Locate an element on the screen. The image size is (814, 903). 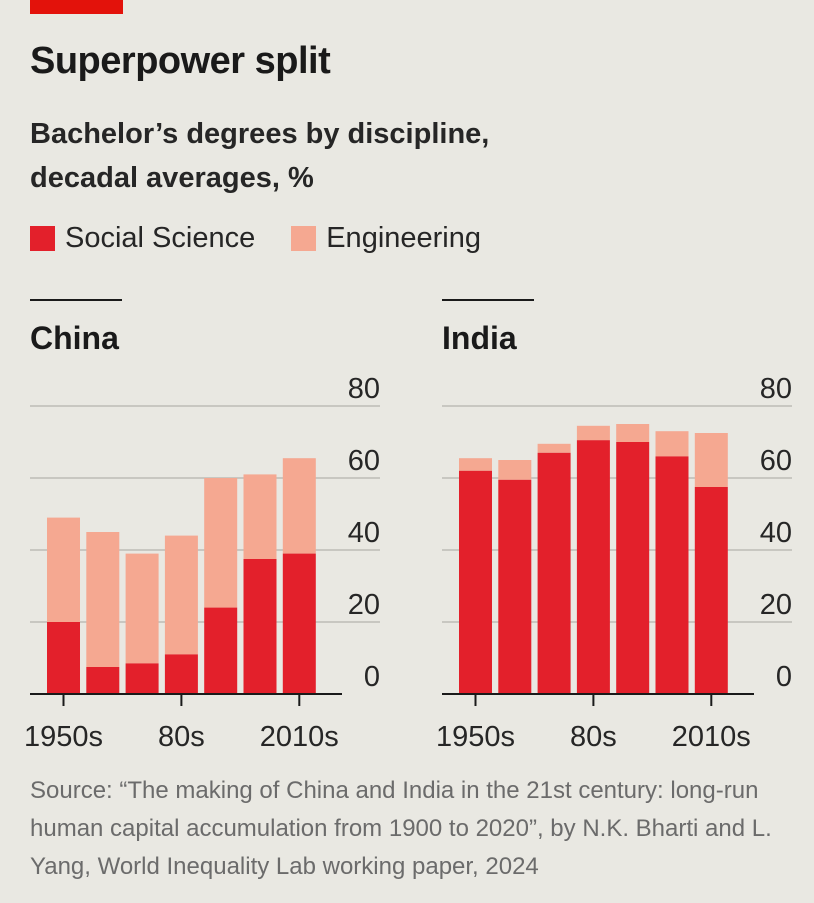
india-xtick-label-1: 80s is located at coordinates (593, 737).